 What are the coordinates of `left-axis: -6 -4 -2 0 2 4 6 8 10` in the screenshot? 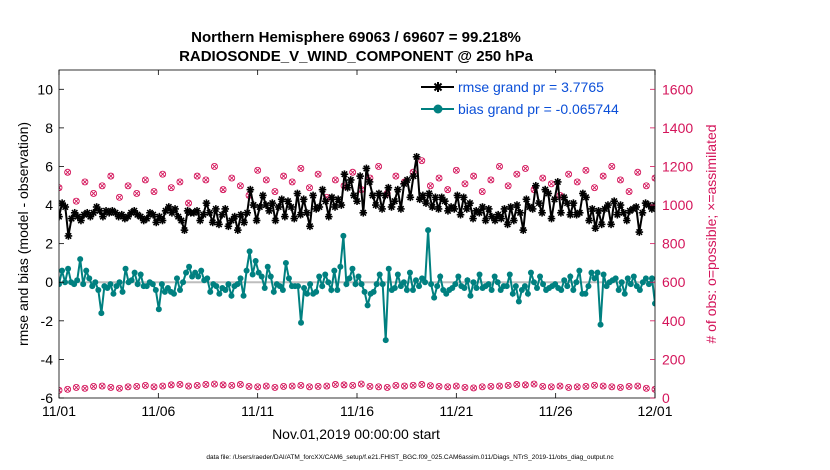 It's located at (50, 243).